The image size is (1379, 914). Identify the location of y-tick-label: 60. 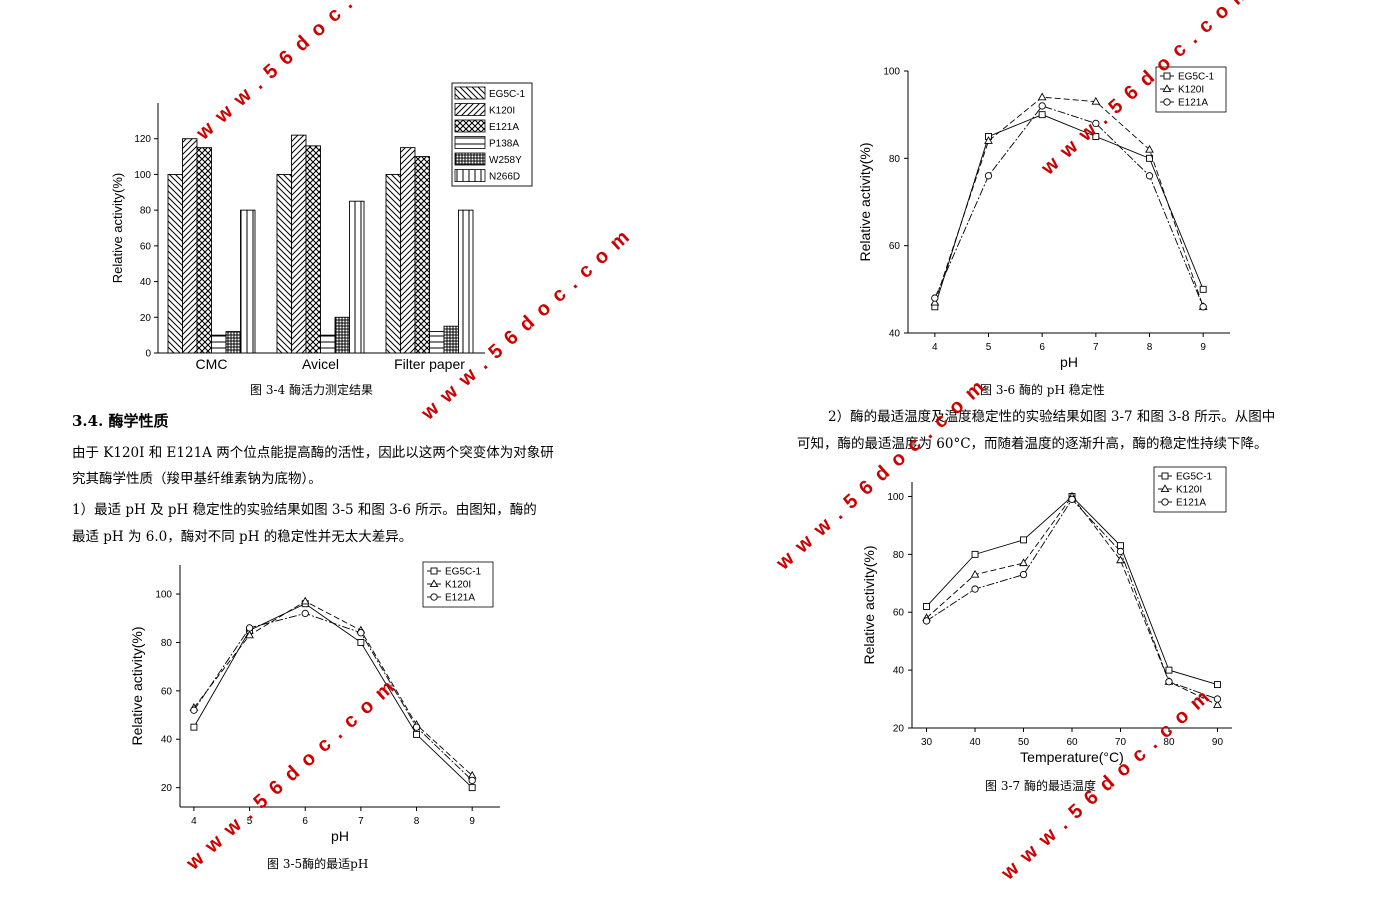
(899, 613).